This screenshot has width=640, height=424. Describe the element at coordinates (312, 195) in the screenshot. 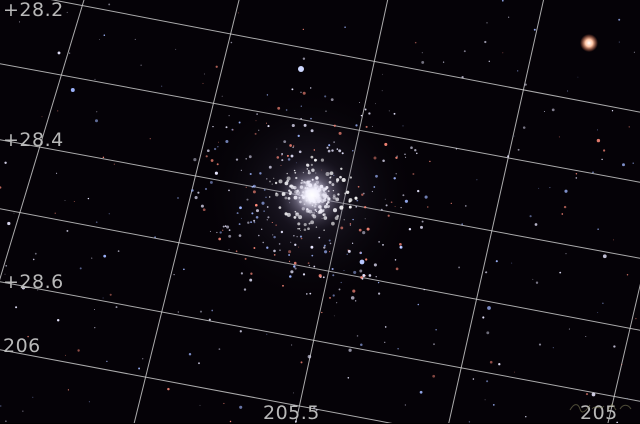

I see `cluster-core` at that location.